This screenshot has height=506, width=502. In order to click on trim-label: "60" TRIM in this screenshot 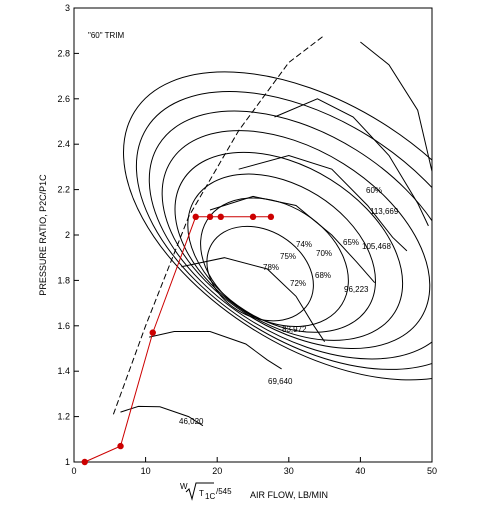, I will do `click(106, 35)`.